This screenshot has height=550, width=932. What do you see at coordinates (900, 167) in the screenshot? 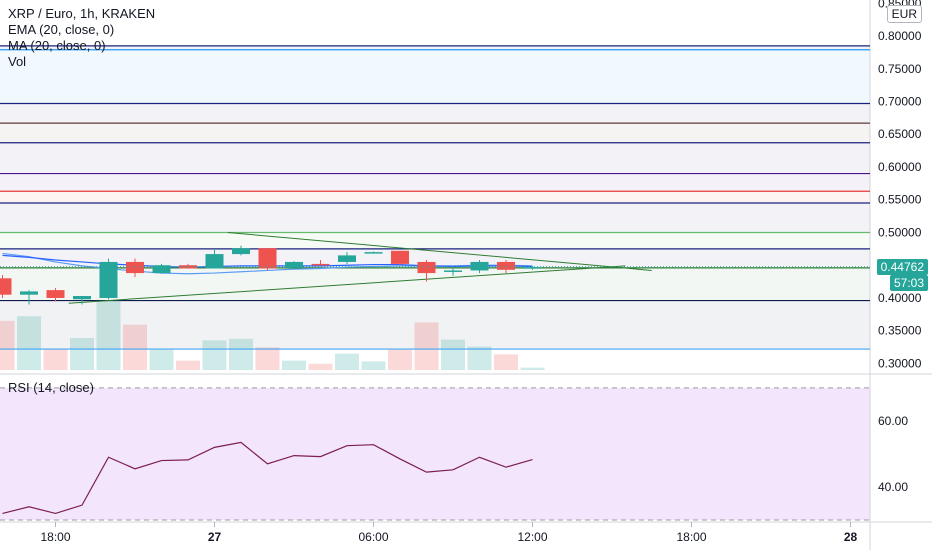
I see `price-tick-label: 0.60000` at bounding box center [900, 167].